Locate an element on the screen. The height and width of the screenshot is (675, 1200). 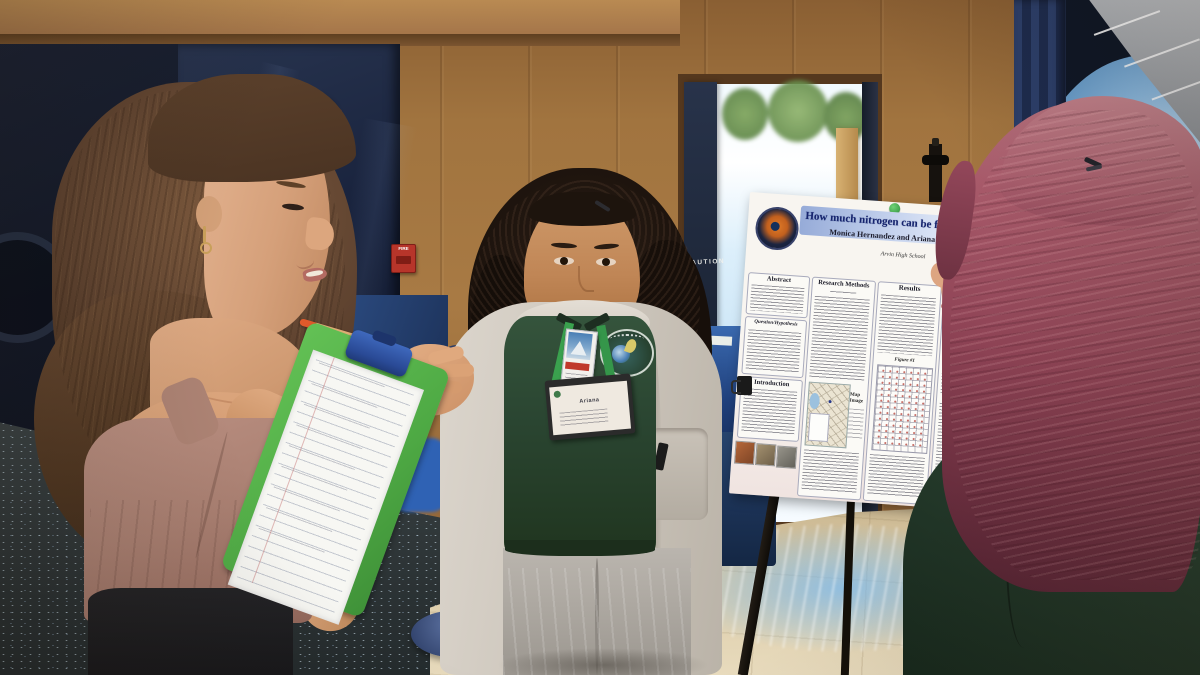
fire-alarm: FIRE is located at coordinates (403, 258).